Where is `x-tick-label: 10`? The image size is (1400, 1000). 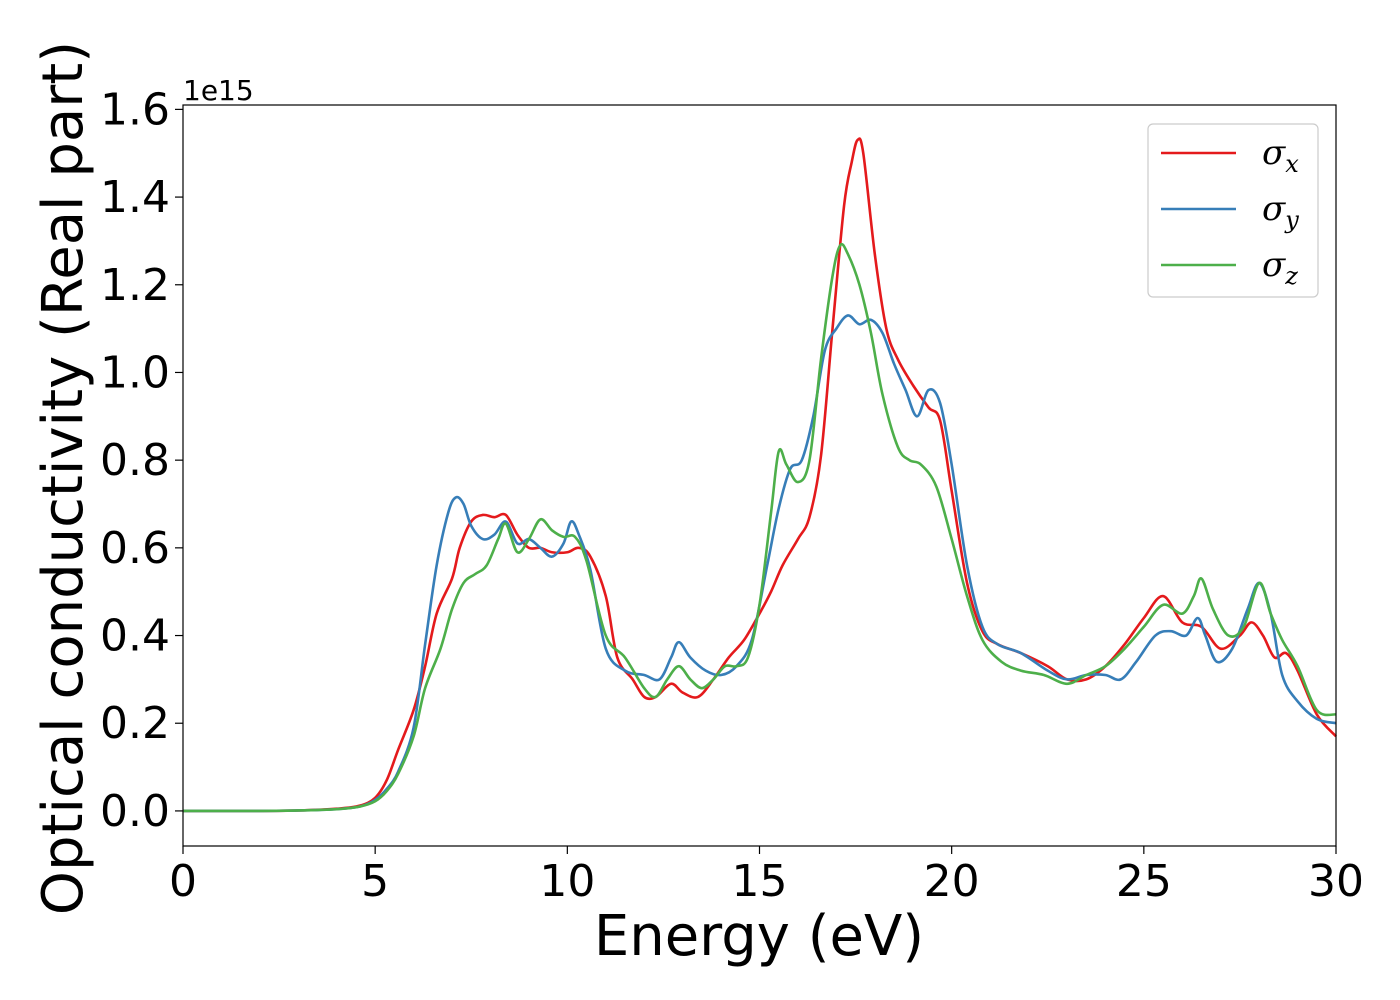
x-tick-label: 10 is located at coordinates (567, 881).